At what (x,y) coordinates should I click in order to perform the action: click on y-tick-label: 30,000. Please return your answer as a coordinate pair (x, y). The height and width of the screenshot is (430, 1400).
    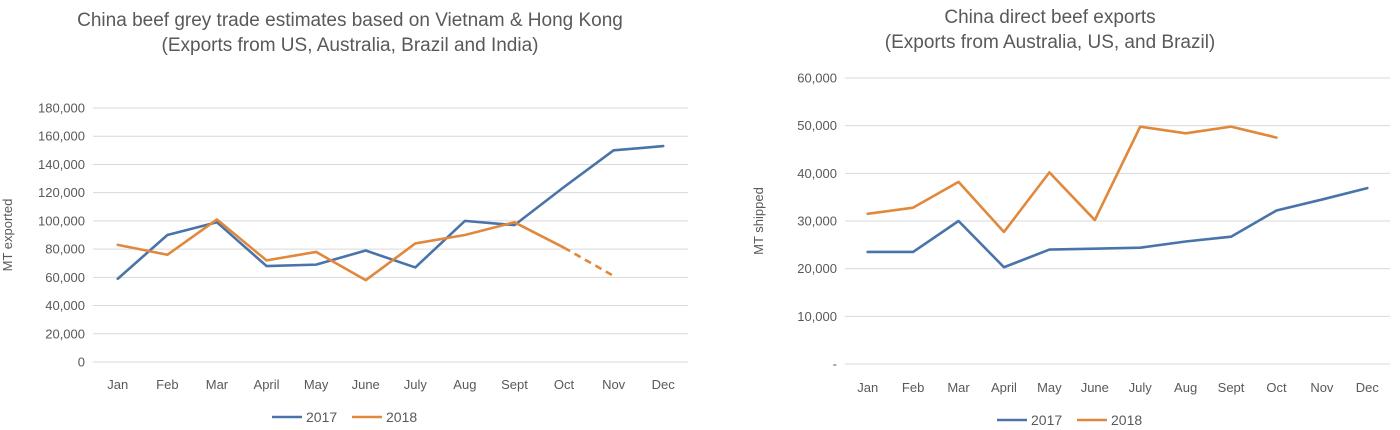
    Looking at the image, I should click on (817, 221).